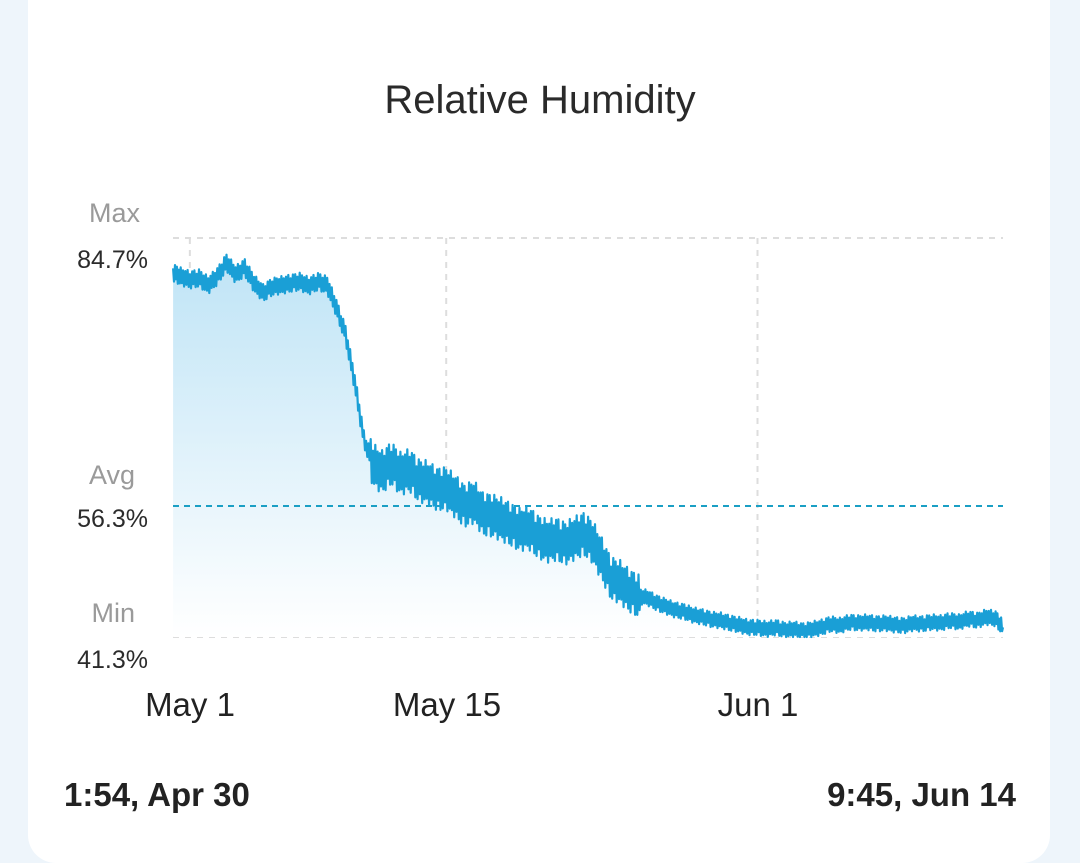 The width and height of the screenshot is (1080, 863). What do you see at coordinates (112, 260) in the screenshot?
I see `max-value: 84.7%` at bounding box center [112, 260].